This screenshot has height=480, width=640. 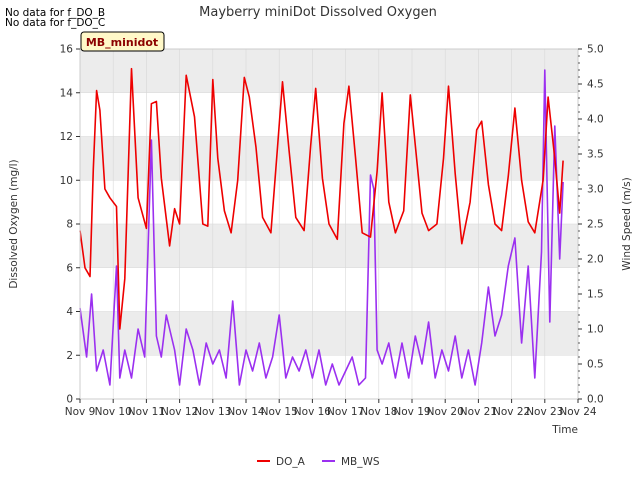 I want to click on x-tick-label: Nov 20, so click(x=445, y=412).